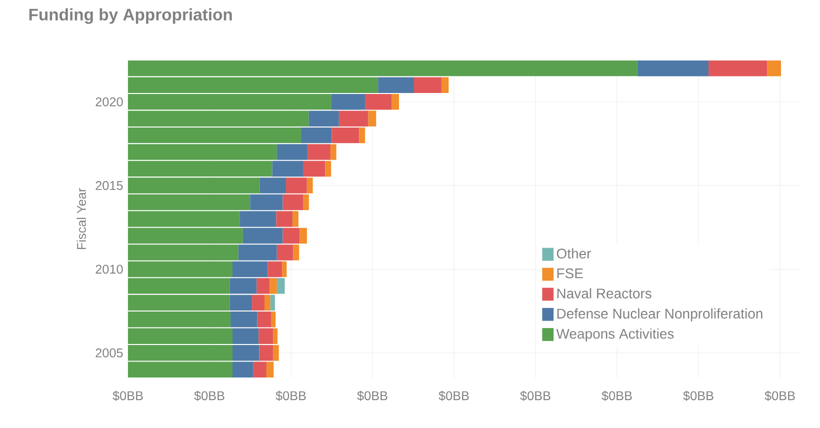 This screenshot has width=820, height=428. Describe the element at coordinates (615, 335) in the screenshot. I see `legend-label: Weapons Activities` at that location.